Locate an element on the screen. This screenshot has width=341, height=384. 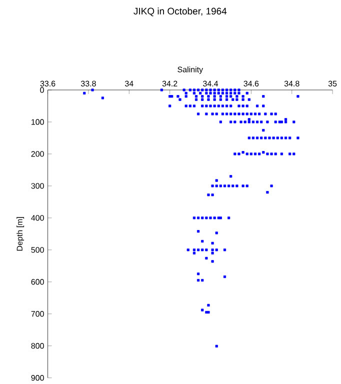
chart-title: JIKQ in October, 1964 is located at coordinates (180, 12).